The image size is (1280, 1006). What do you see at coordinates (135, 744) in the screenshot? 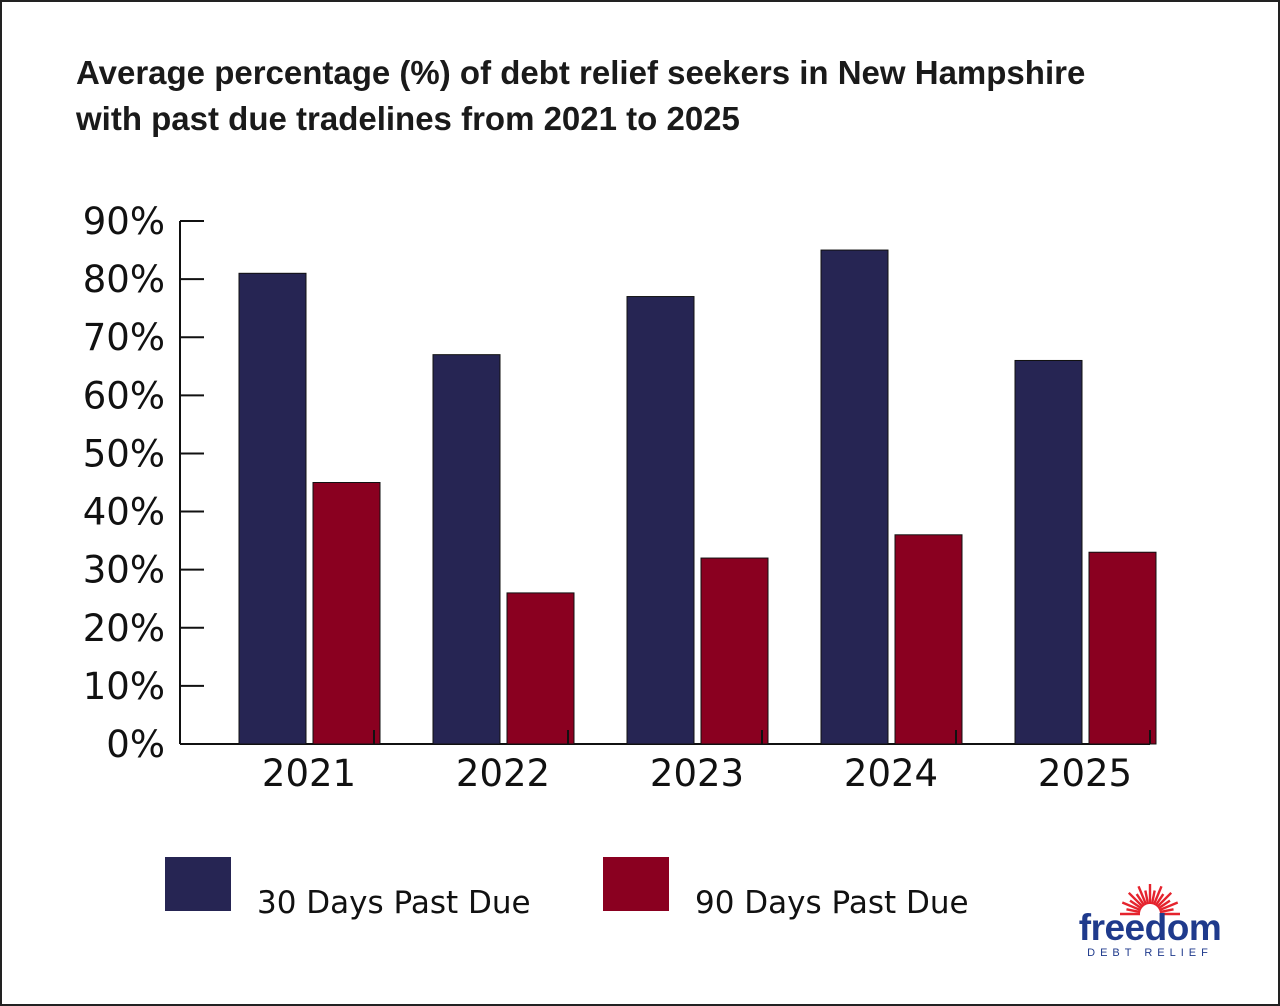
I see `y-tick-label: 0%` at bounding box center [135, 744].